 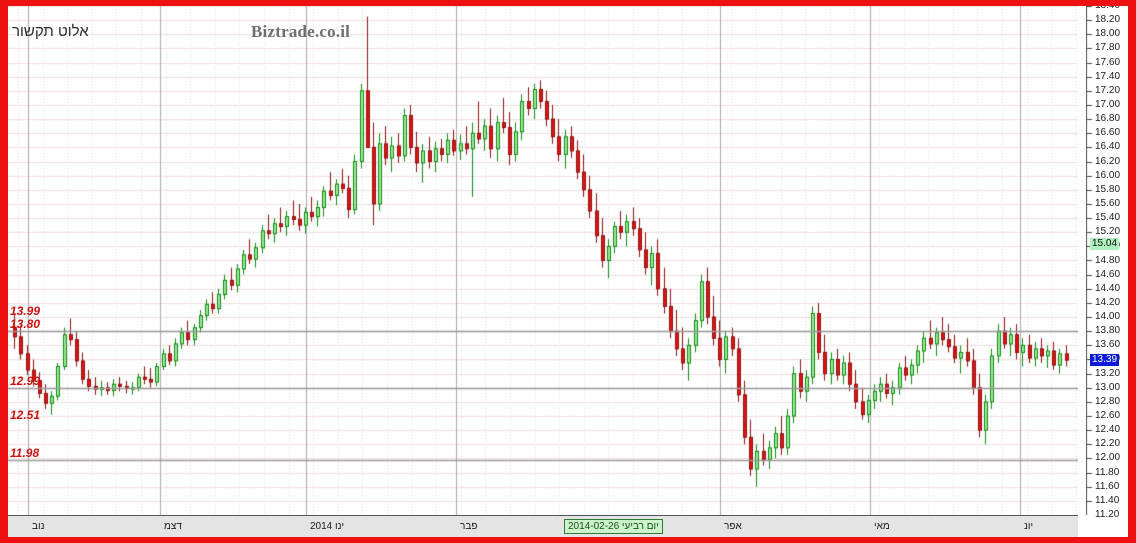 I want to click on price-tick-label: 18.20, so click(x=1108, y=20).